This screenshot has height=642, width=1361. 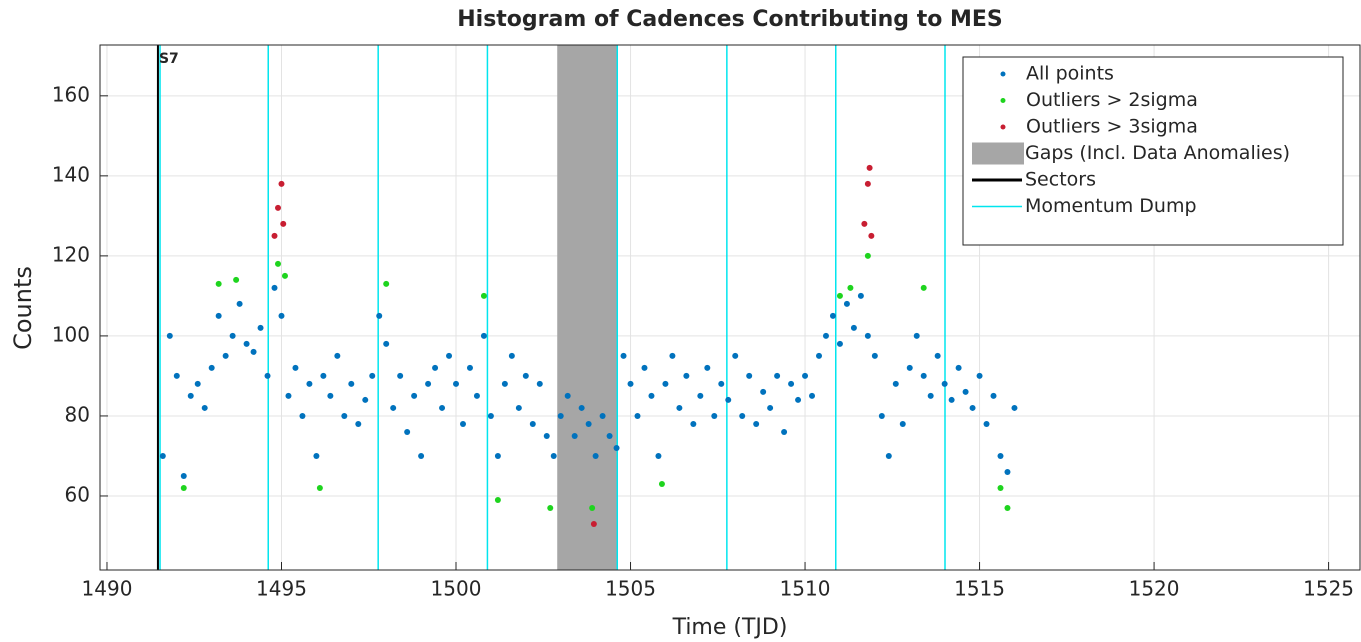 I want to click on x-tick-label: 1500, so click(x=456, y=589).